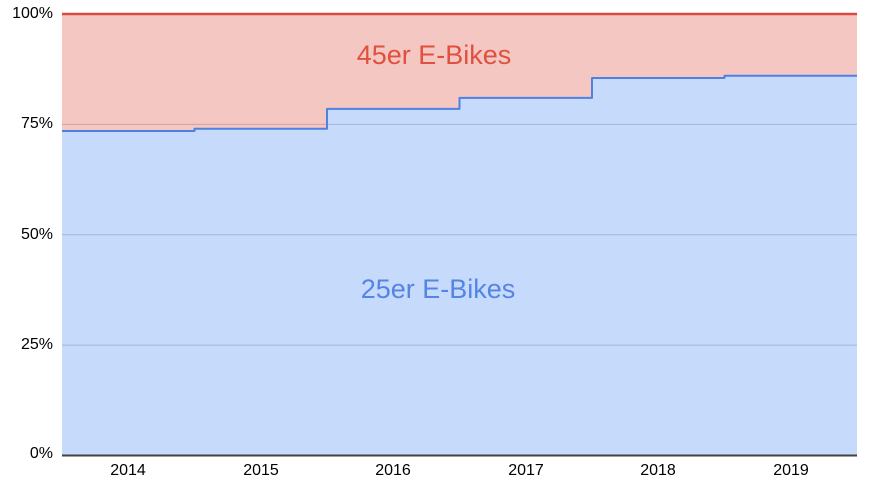 The width and height of the screenshot is (873, 496). What do you see at coordinates (438, 289) in the screenshot?
I see `series-label-25er: 25er E-Bikes` at bounding box center [438, 289].